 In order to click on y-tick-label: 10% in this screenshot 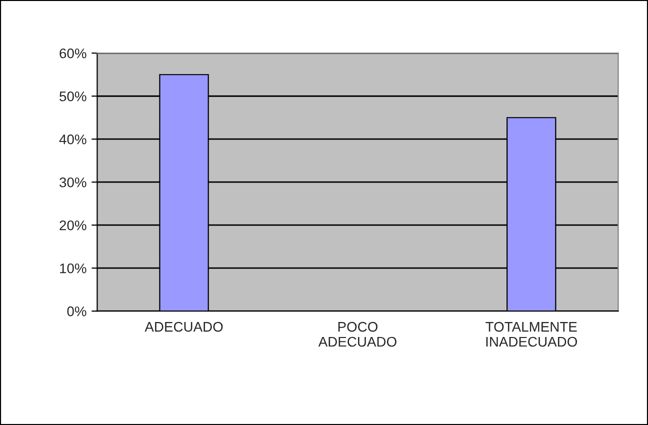, I will do `click(73, 268)`.